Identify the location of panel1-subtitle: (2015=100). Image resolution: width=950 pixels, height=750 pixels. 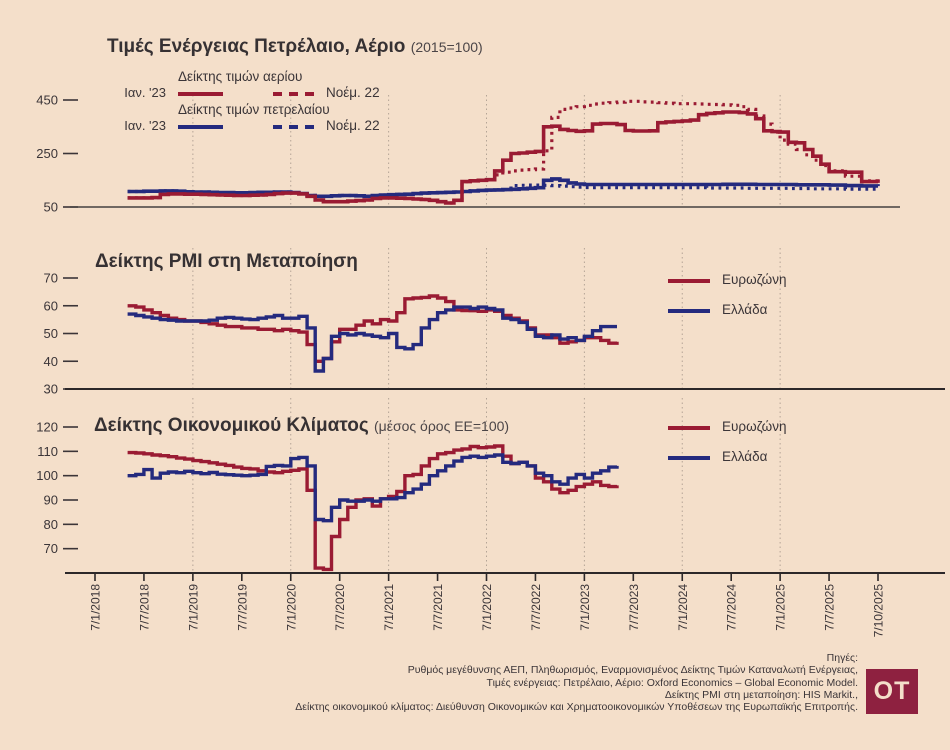
(446, 47).